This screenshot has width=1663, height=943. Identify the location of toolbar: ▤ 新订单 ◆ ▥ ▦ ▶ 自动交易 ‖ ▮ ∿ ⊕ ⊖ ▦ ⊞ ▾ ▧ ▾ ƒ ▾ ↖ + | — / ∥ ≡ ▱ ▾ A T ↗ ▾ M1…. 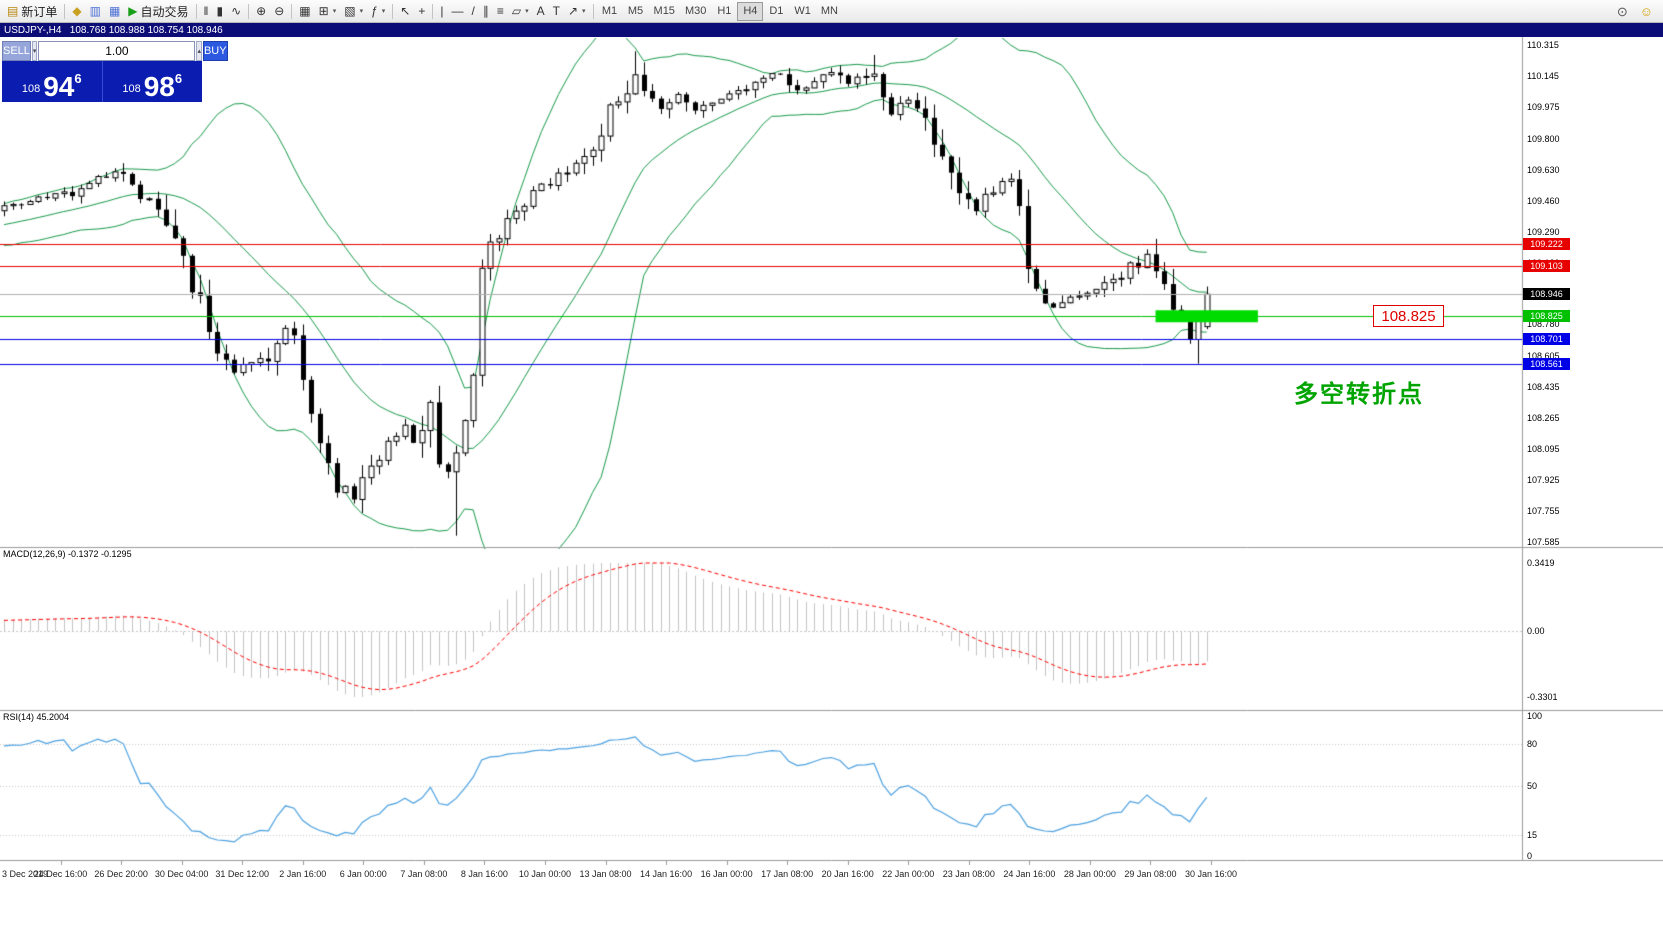
(831, 11).